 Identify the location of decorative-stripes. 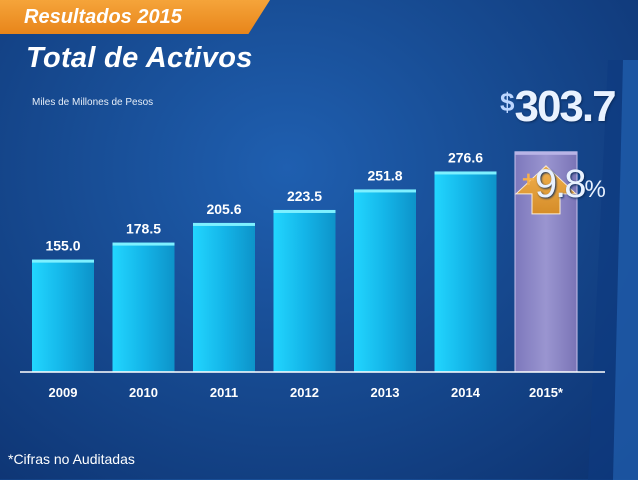
(613, 270).